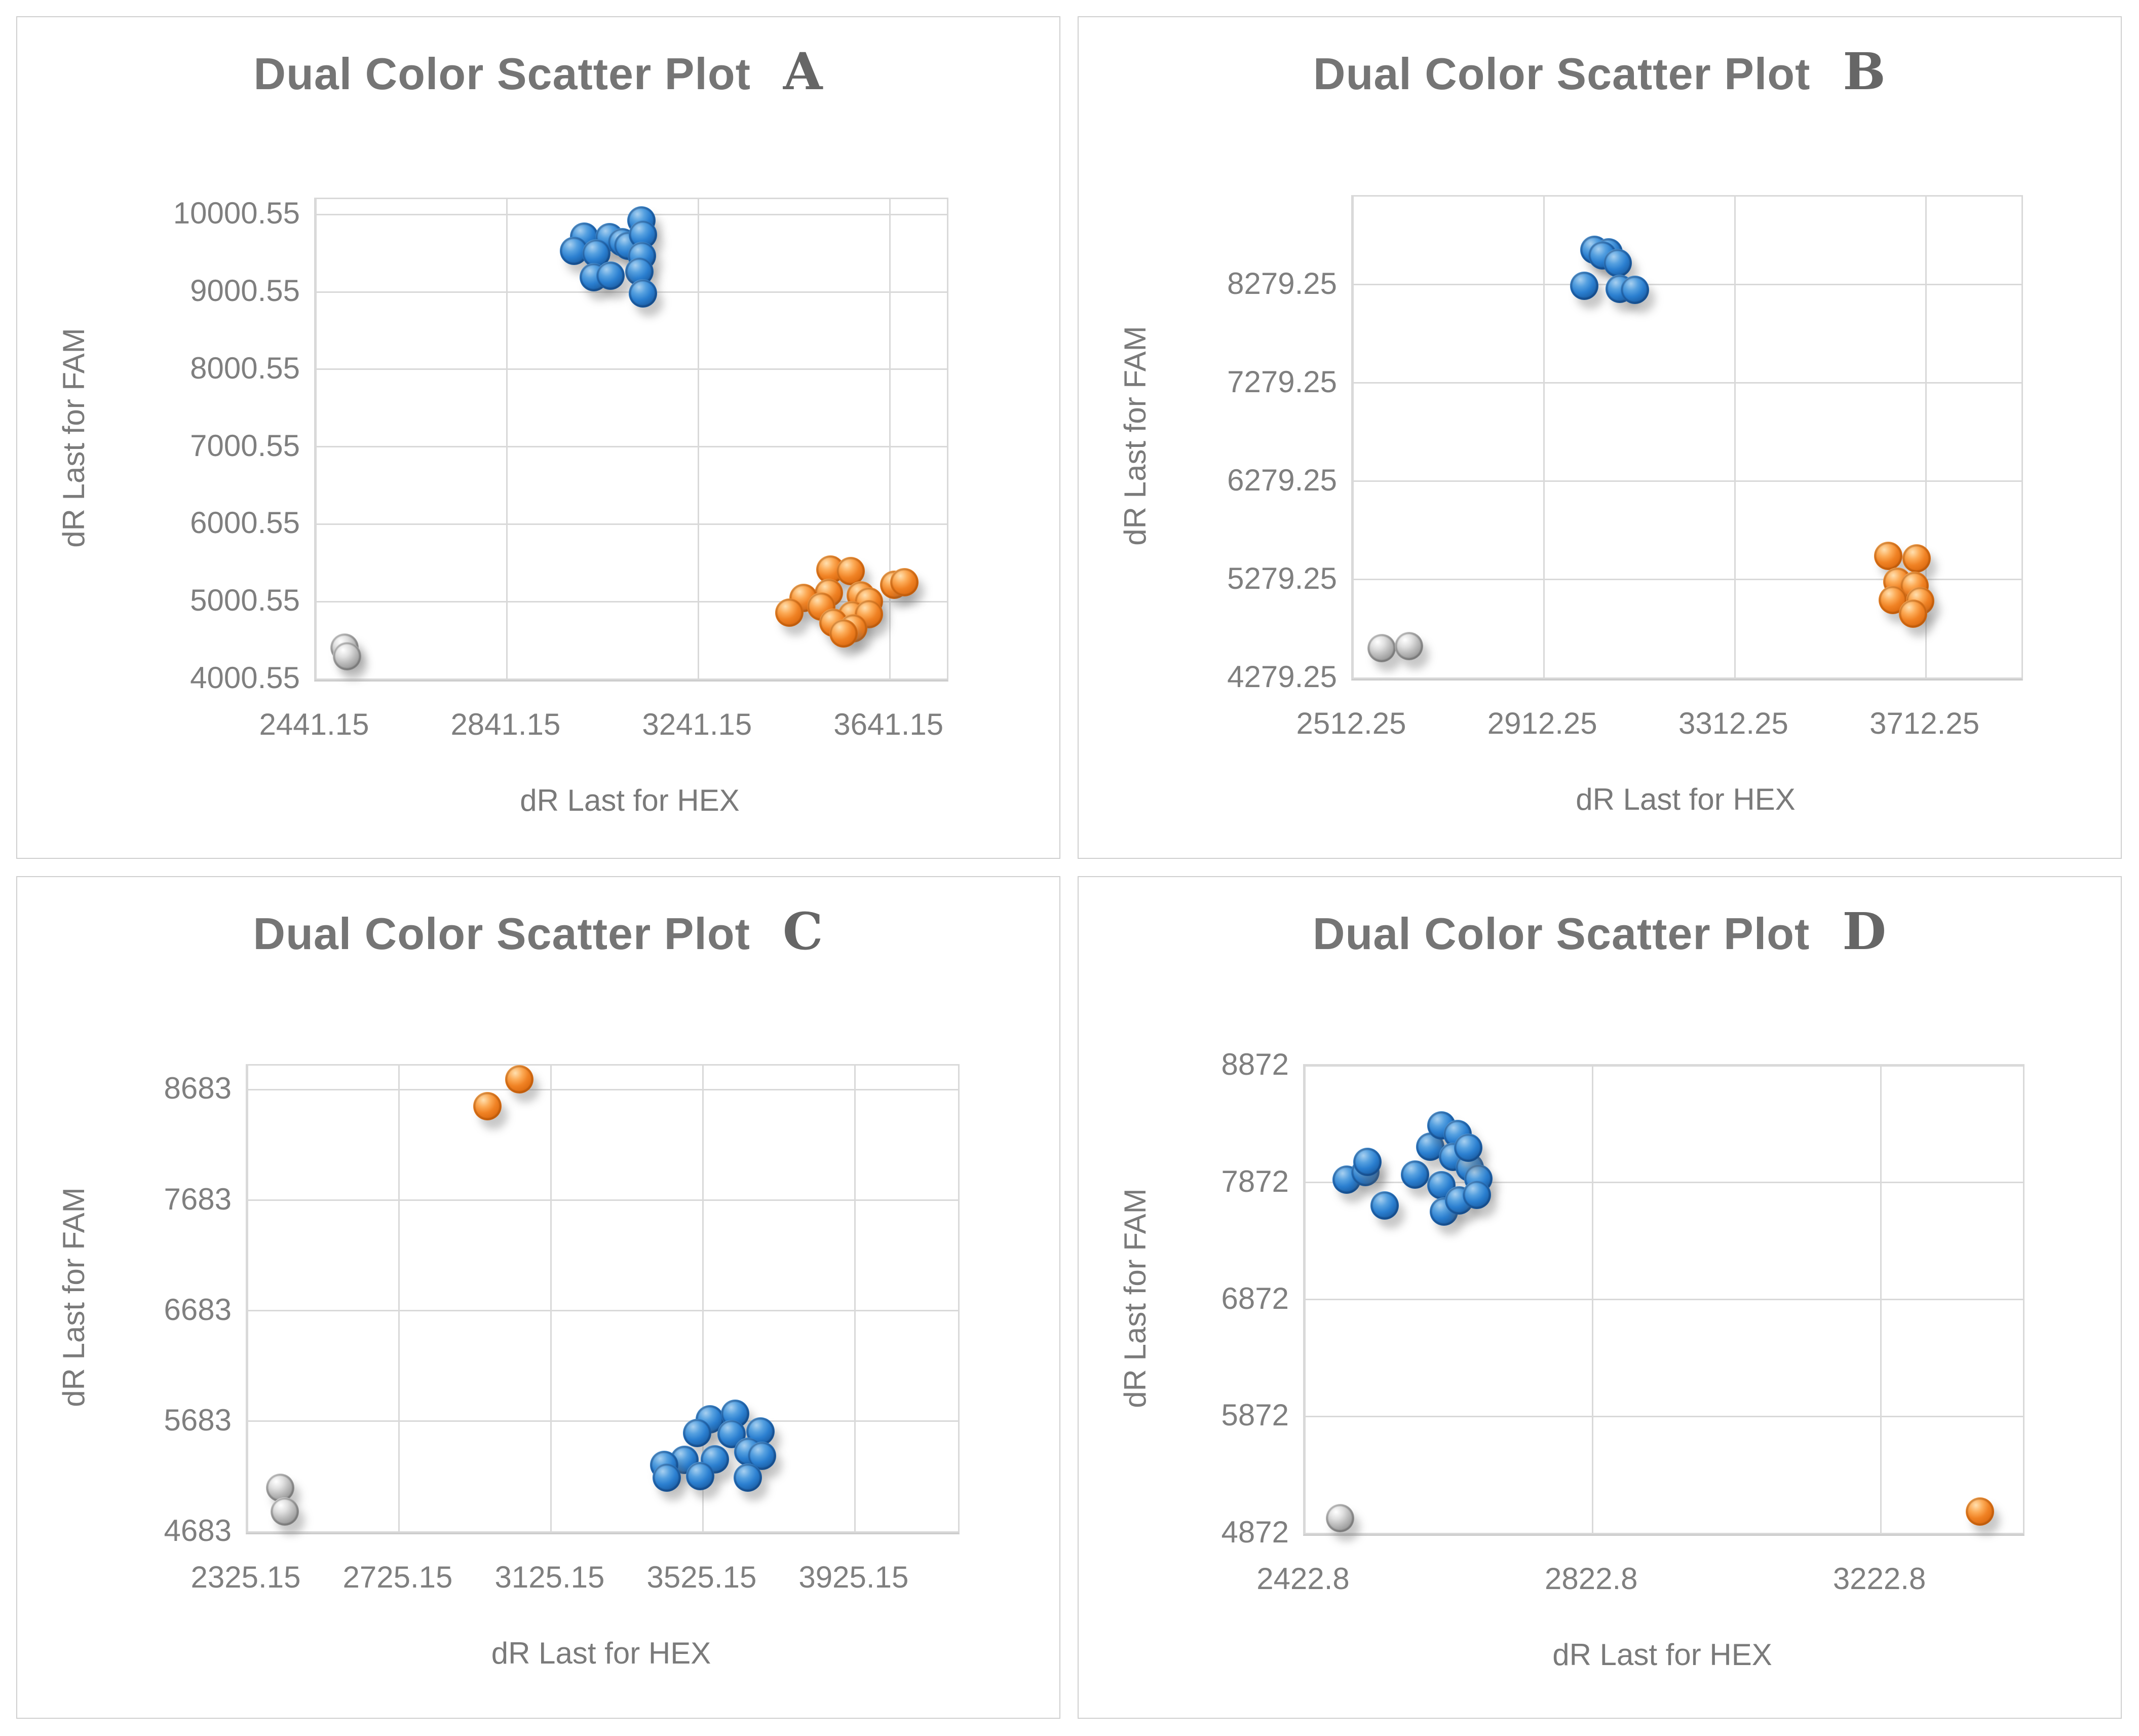 This screenshot has width=2139, height=1736. I want to click on x-tick-label: 2325.15, so click(246, 1577).